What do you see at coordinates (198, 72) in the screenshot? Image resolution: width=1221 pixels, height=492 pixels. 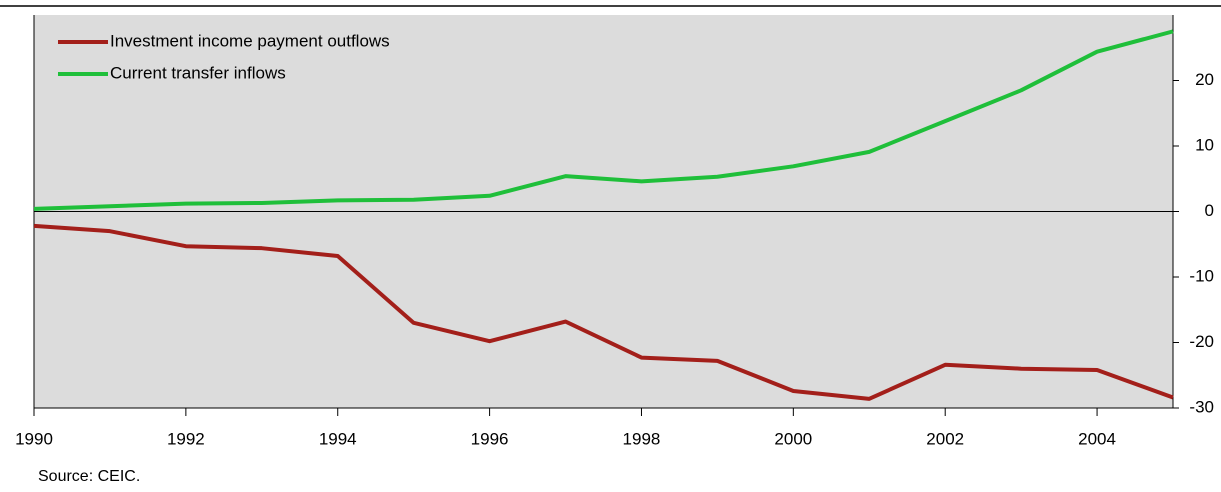 I see `legend-label: Current transfer inflows` at bounding box center [198, 72].